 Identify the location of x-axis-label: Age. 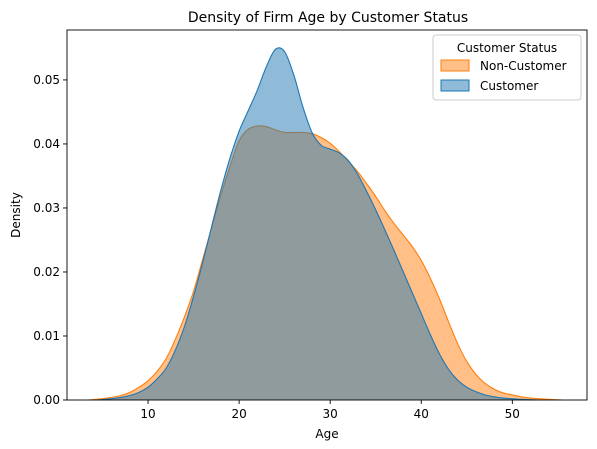
(326, 434).